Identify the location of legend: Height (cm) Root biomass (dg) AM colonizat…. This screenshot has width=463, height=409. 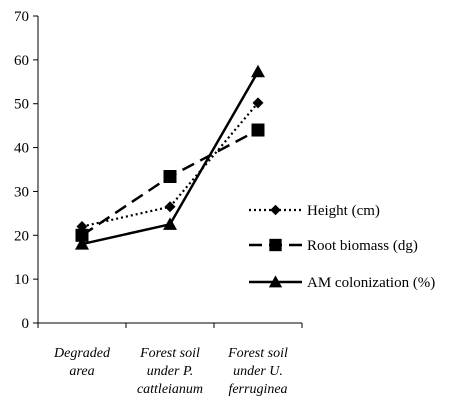
(342, 247).